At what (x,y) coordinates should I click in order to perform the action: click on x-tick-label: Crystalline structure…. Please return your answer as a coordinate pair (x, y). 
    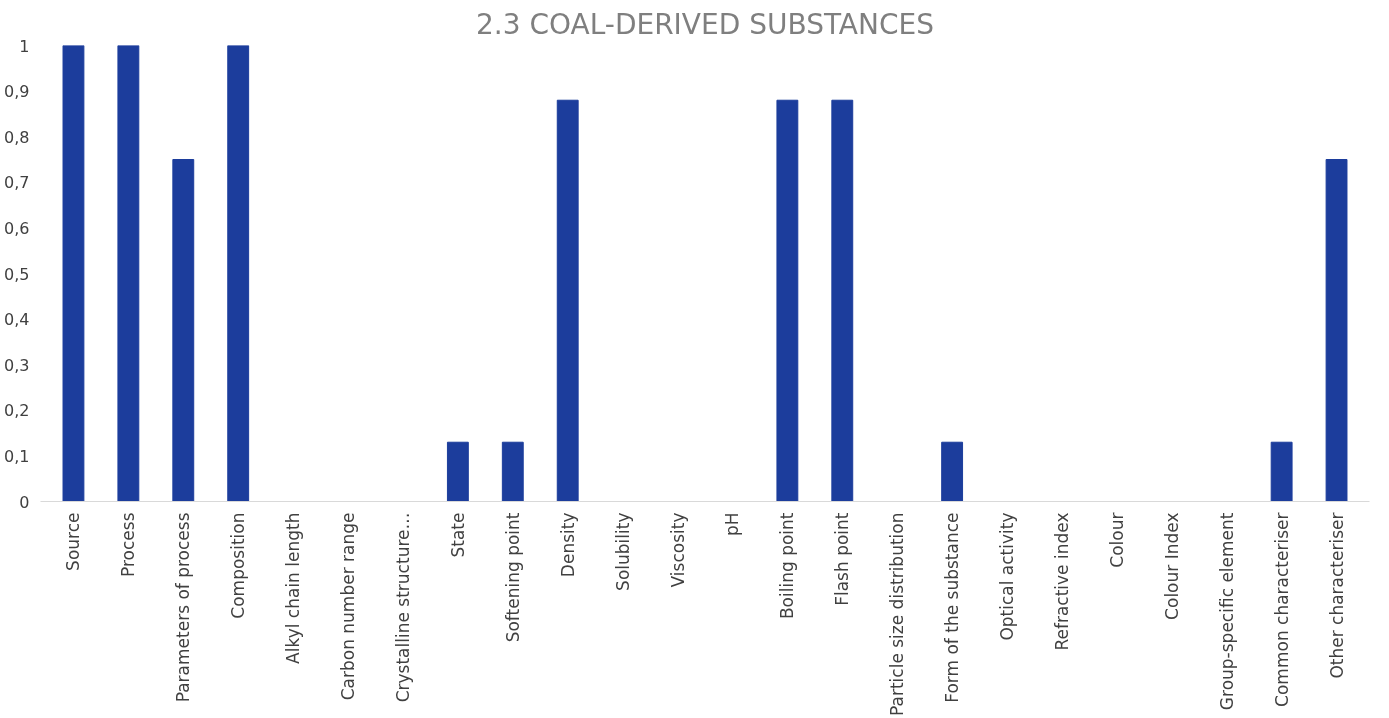
    Looking at the image, I should click on (402, 607).